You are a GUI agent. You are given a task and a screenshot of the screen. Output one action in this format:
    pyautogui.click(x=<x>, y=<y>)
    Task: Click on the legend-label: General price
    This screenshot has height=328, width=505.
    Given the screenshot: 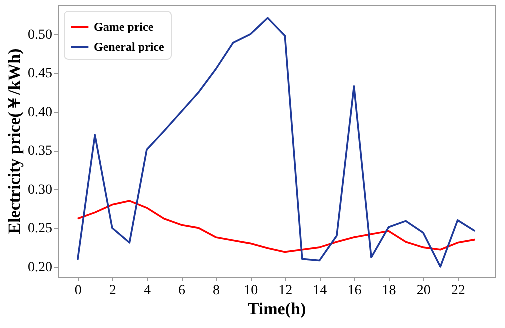 What is the action you would take?
    pyautogui.click(x=129, y=47)
    